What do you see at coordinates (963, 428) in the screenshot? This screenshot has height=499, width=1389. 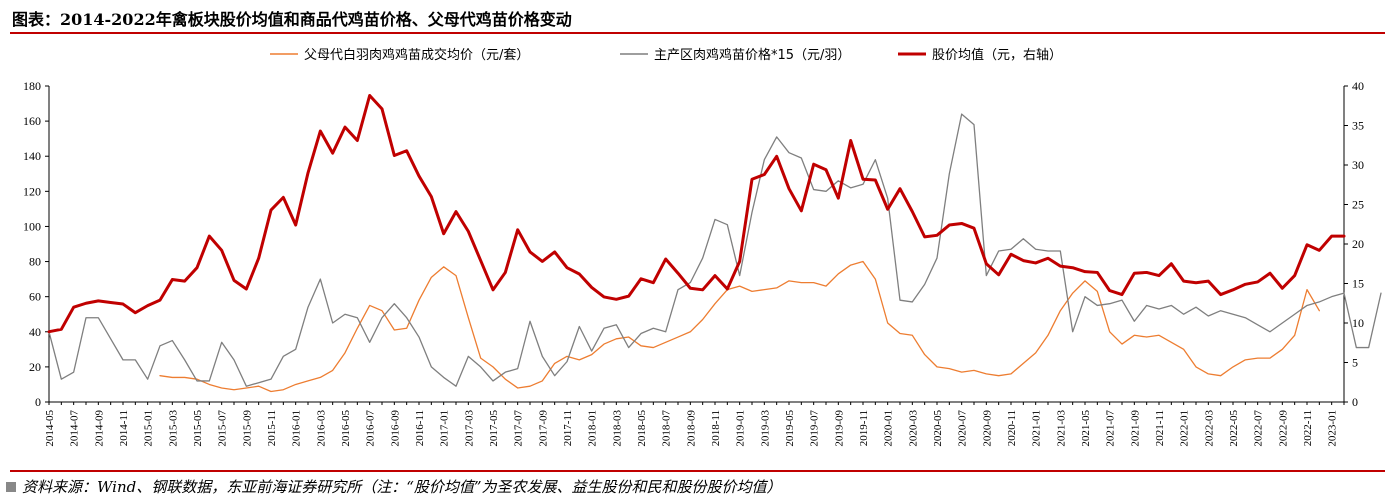 I see `x-tick-label: 2020-07` at bounding box center [963, 428].